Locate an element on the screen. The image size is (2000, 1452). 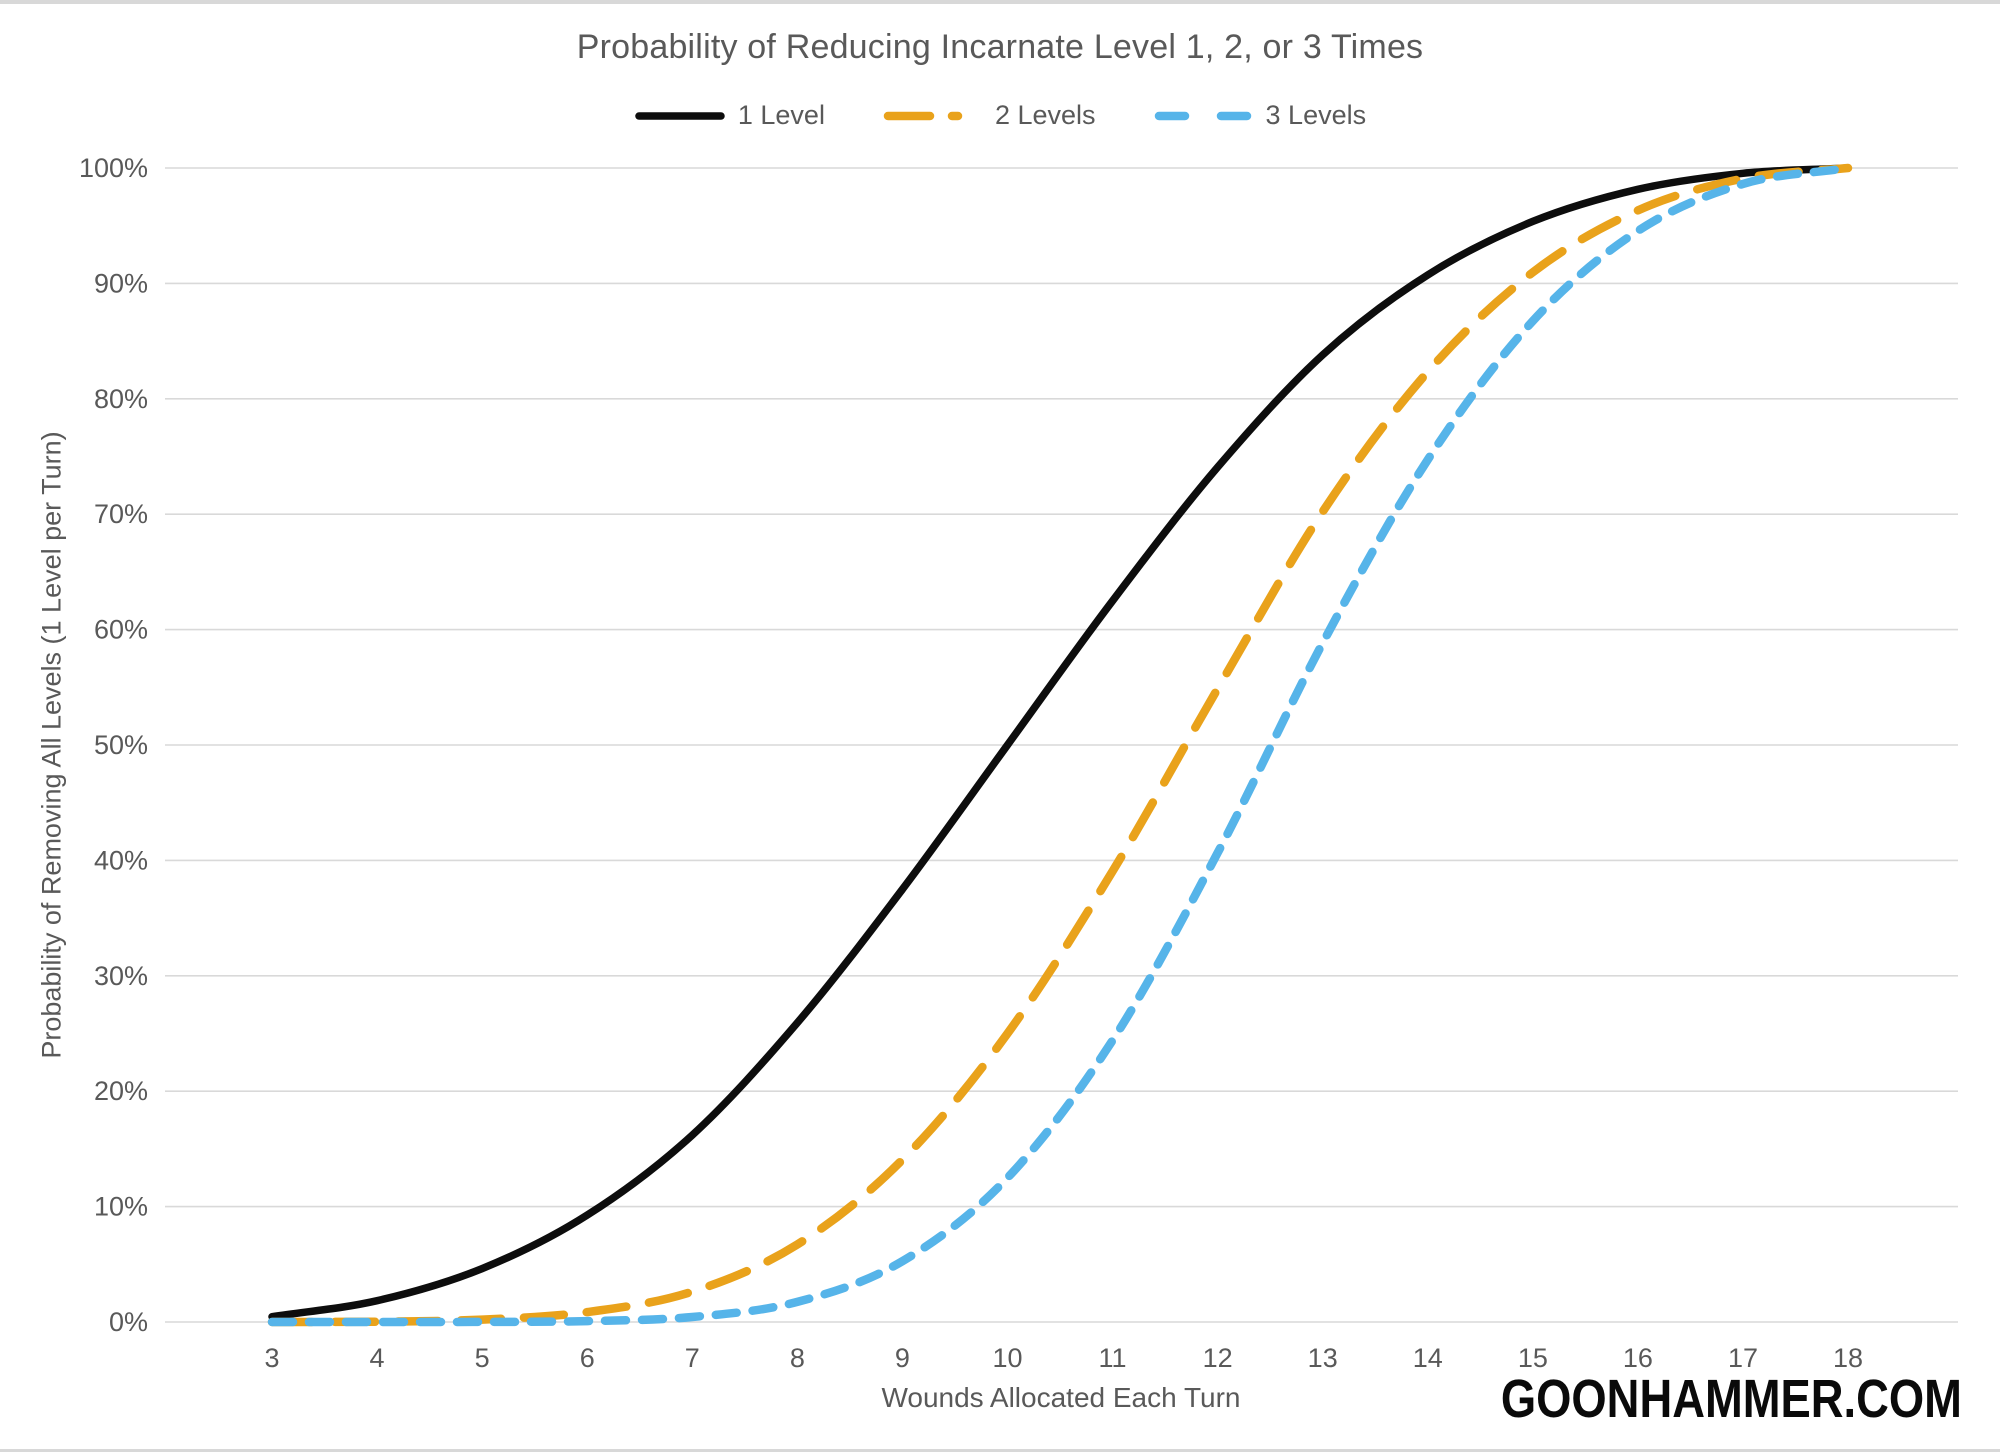
legend-item-2-levels: 2 Levels is located at coordinates (989, 115).